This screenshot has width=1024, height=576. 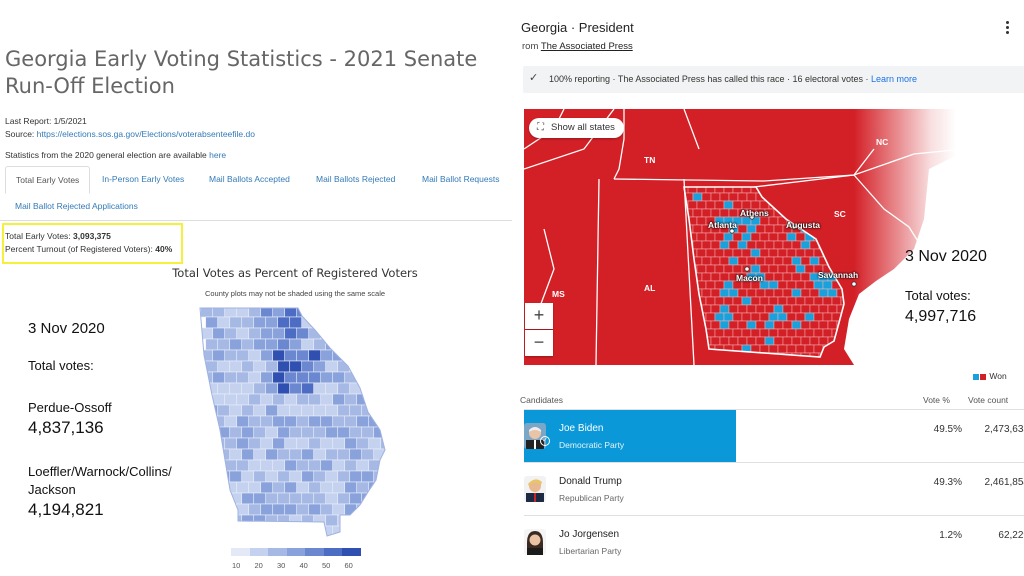 What do you see at coordinates (356, 179) in the screenshot?
I see `tab-mail-ballots-rejected: Mail Ballots Rejected` at bounding box center [356, 179].